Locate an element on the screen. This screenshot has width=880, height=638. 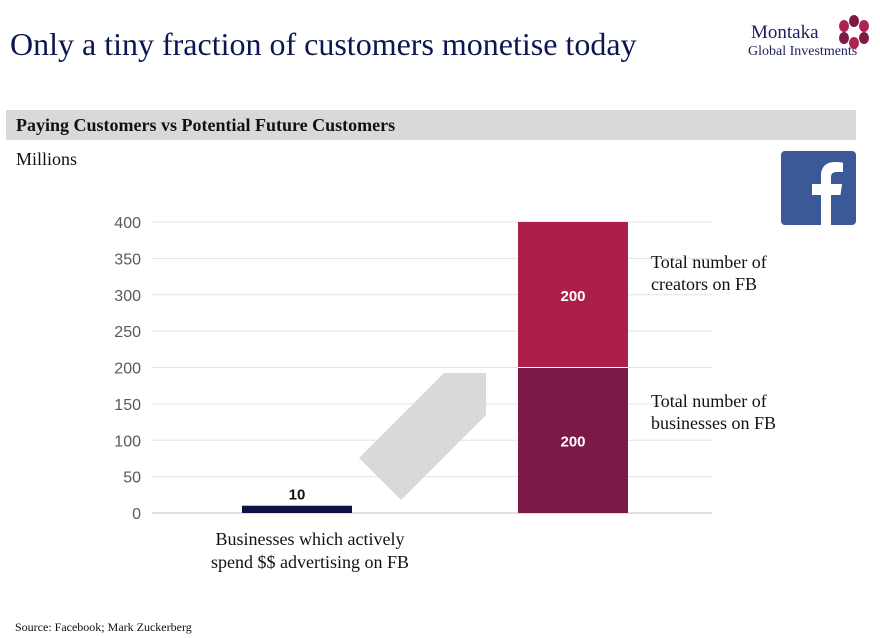
logo-wordmark: Montaka is located at coordinates (785, 32).